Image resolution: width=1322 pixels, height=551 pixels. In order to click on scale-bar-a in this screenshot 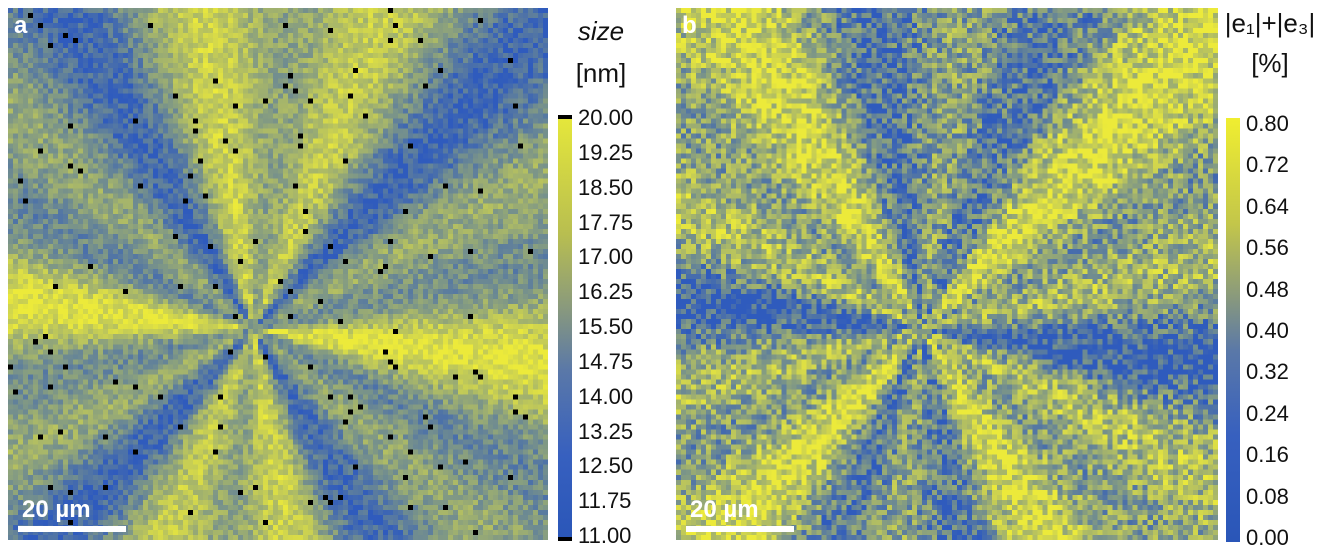, I will do `click(72, 529)`.